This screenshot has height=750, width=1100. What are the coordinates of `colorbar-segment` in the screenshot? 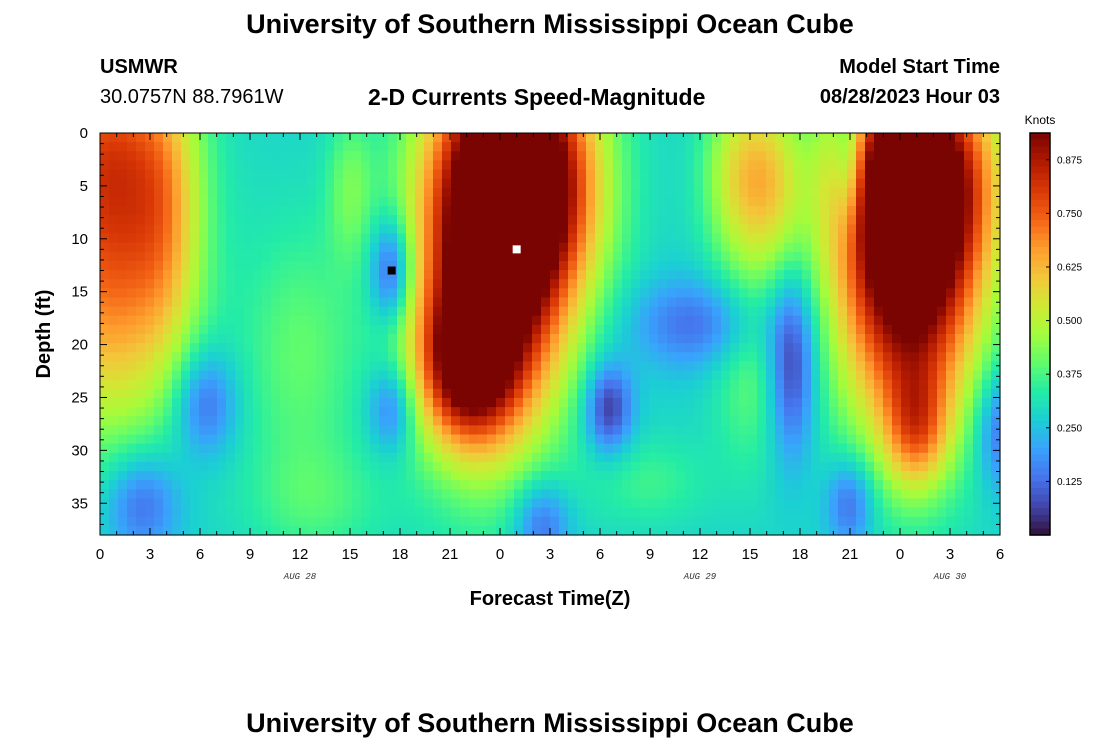 It's located at (1040, 230).